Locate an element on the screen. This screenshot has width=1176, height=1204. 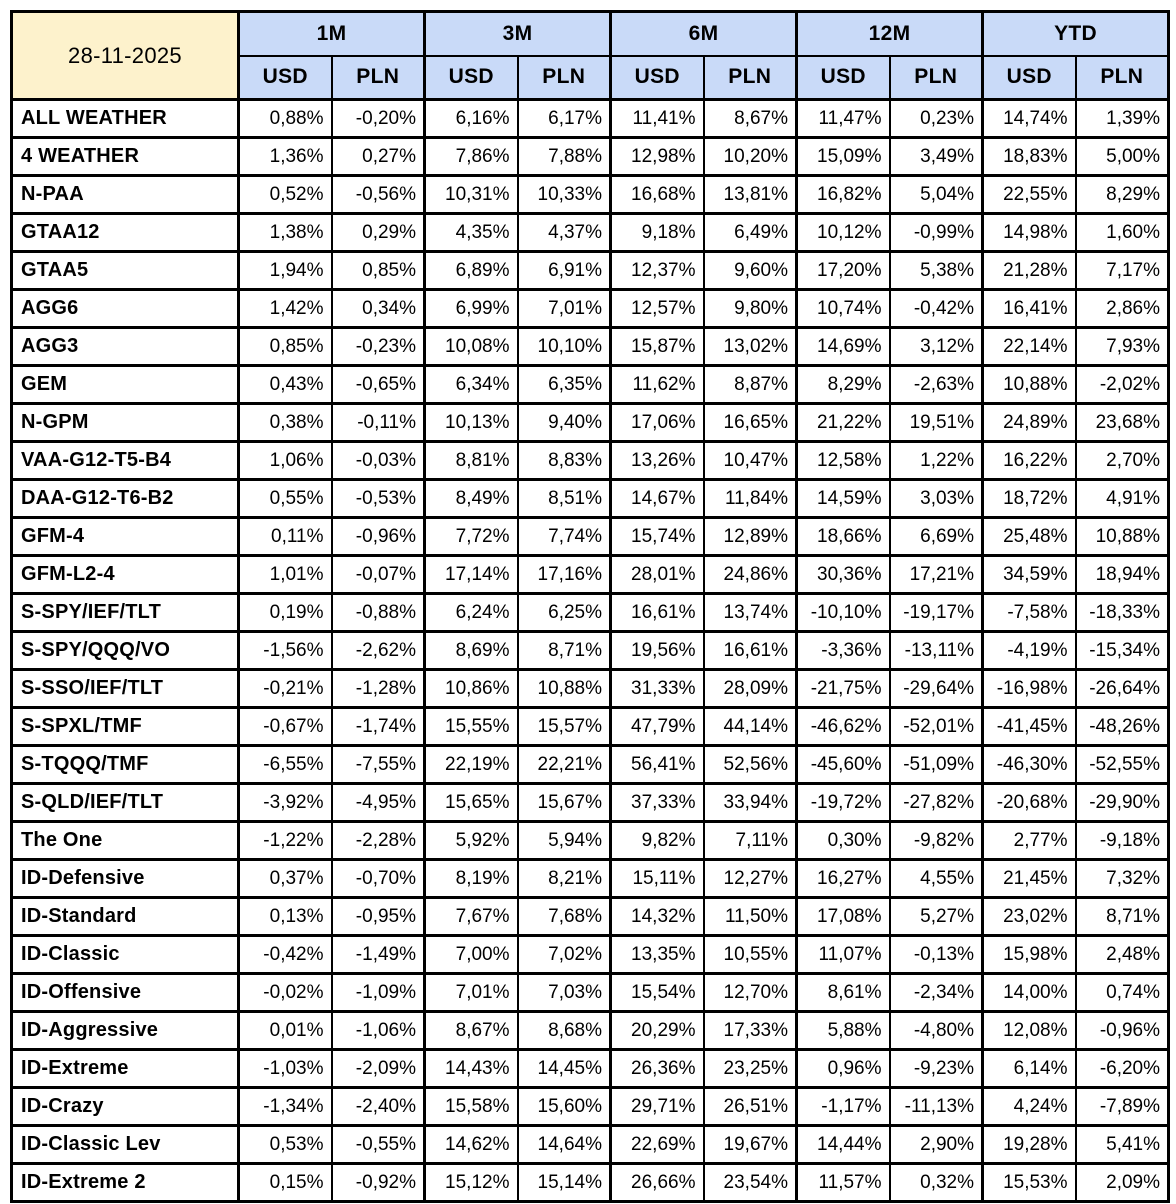
value-cell: 30,36% is located at coordinates (843, 574).